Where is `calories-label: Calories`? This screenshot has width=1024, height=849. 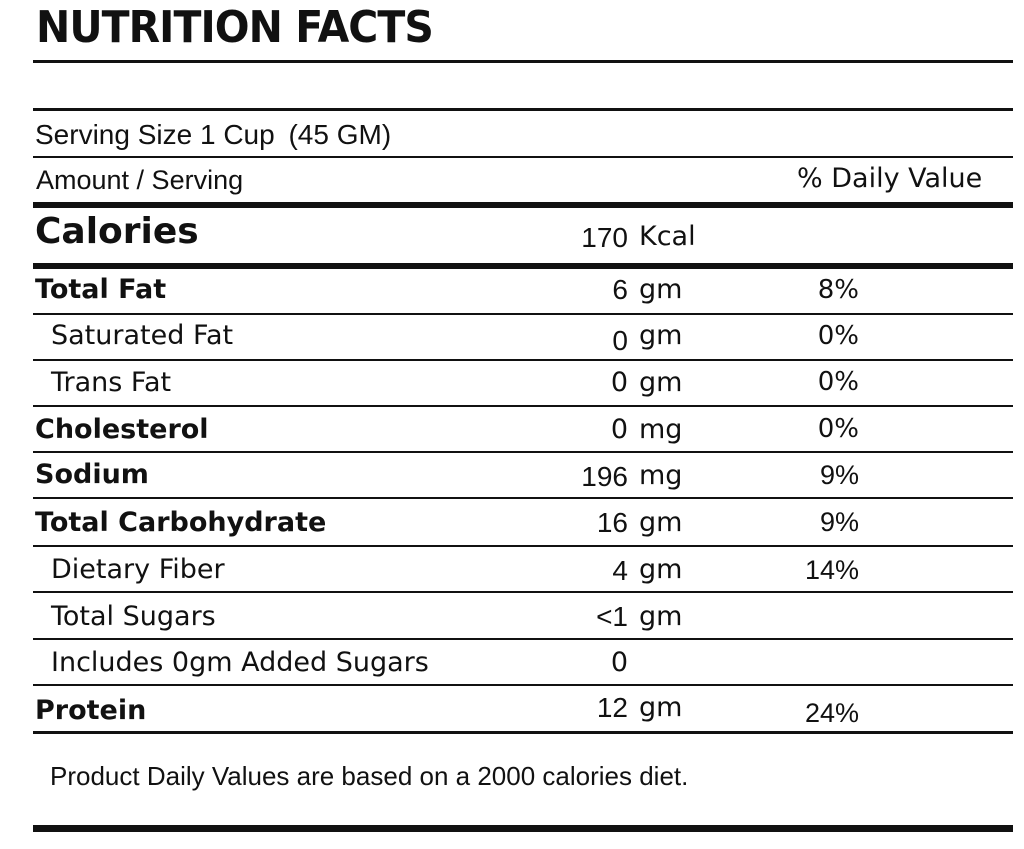
calories-label: Calories is located at coordinates (117, 231).